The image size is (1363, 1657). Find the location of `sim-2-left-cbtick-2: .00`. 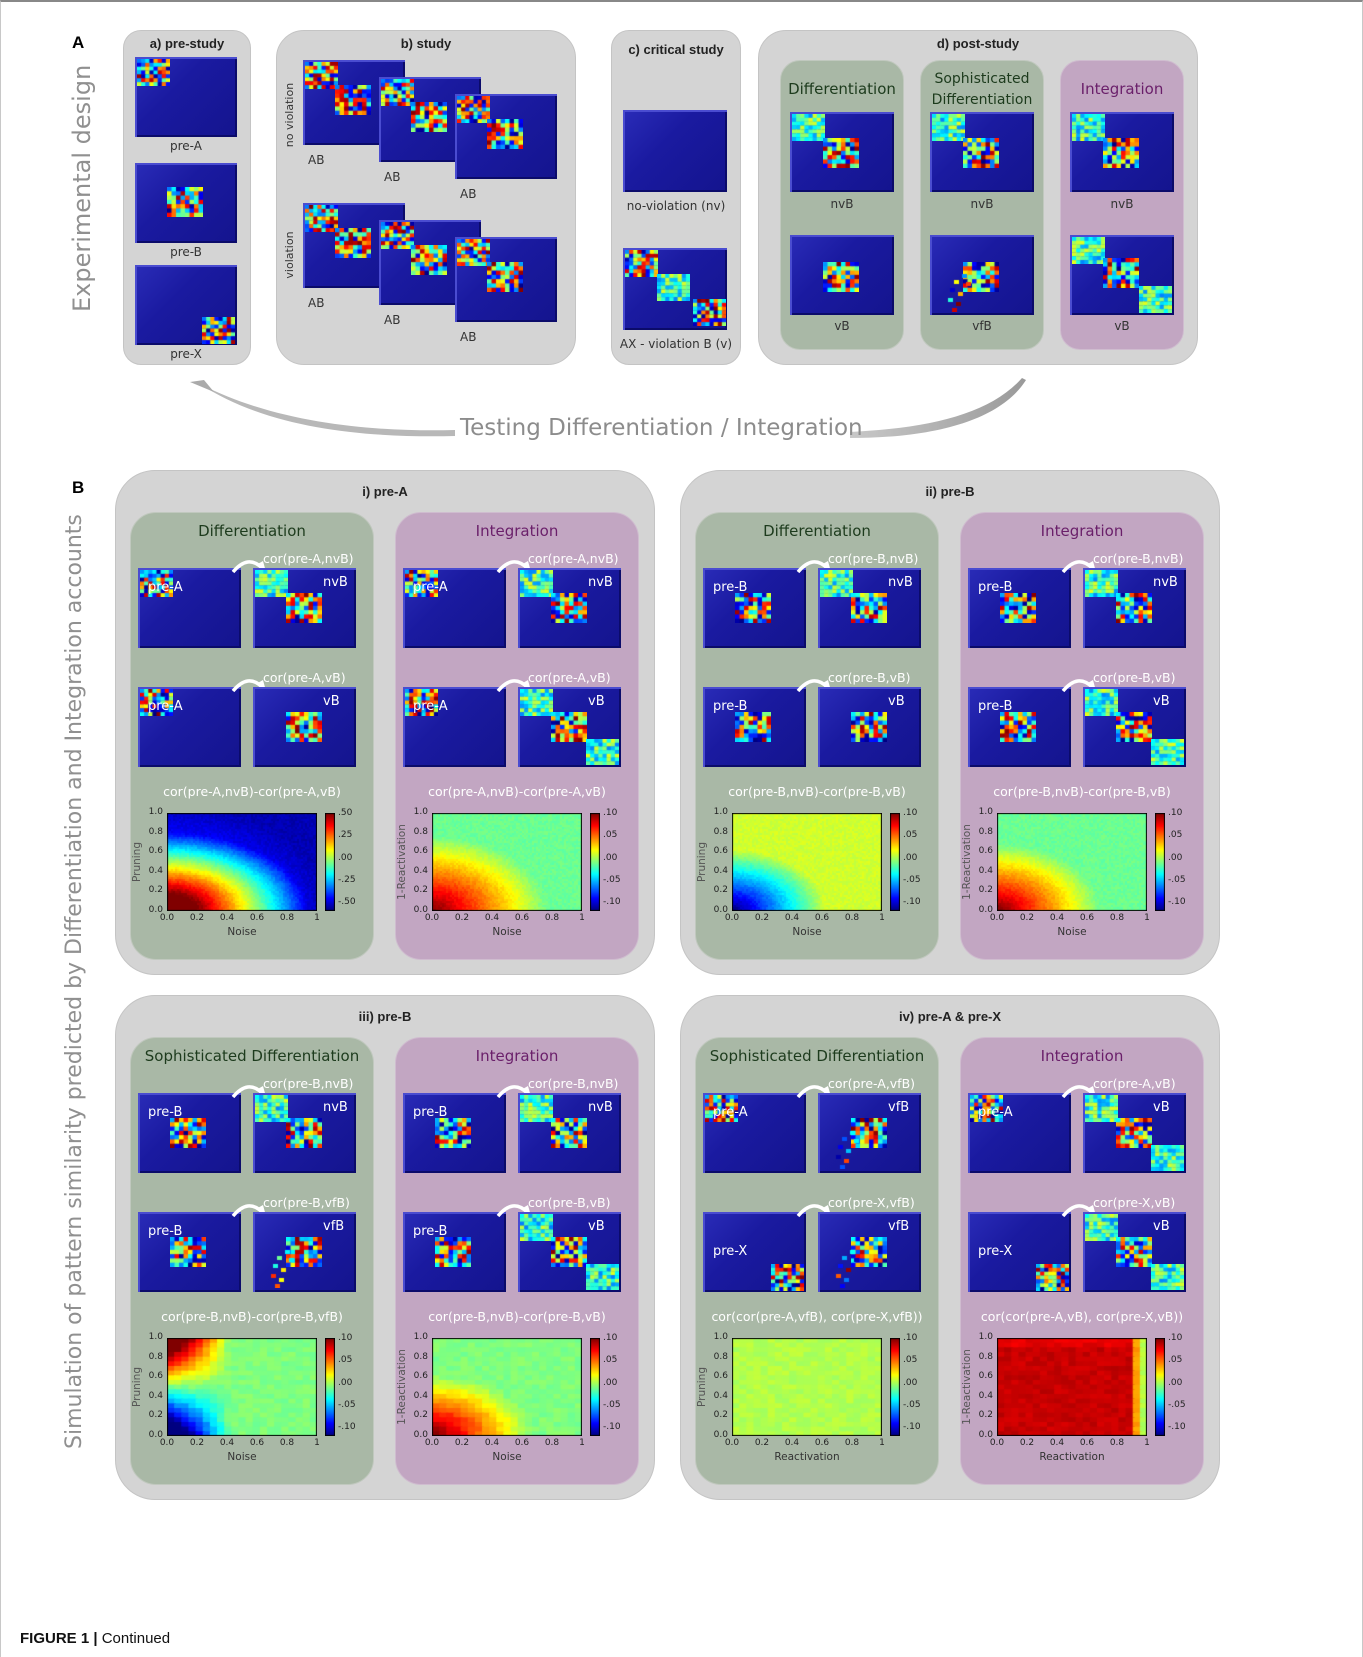

sim-2-left-cbtick-2: .00 is located at coordinates (910, 857).